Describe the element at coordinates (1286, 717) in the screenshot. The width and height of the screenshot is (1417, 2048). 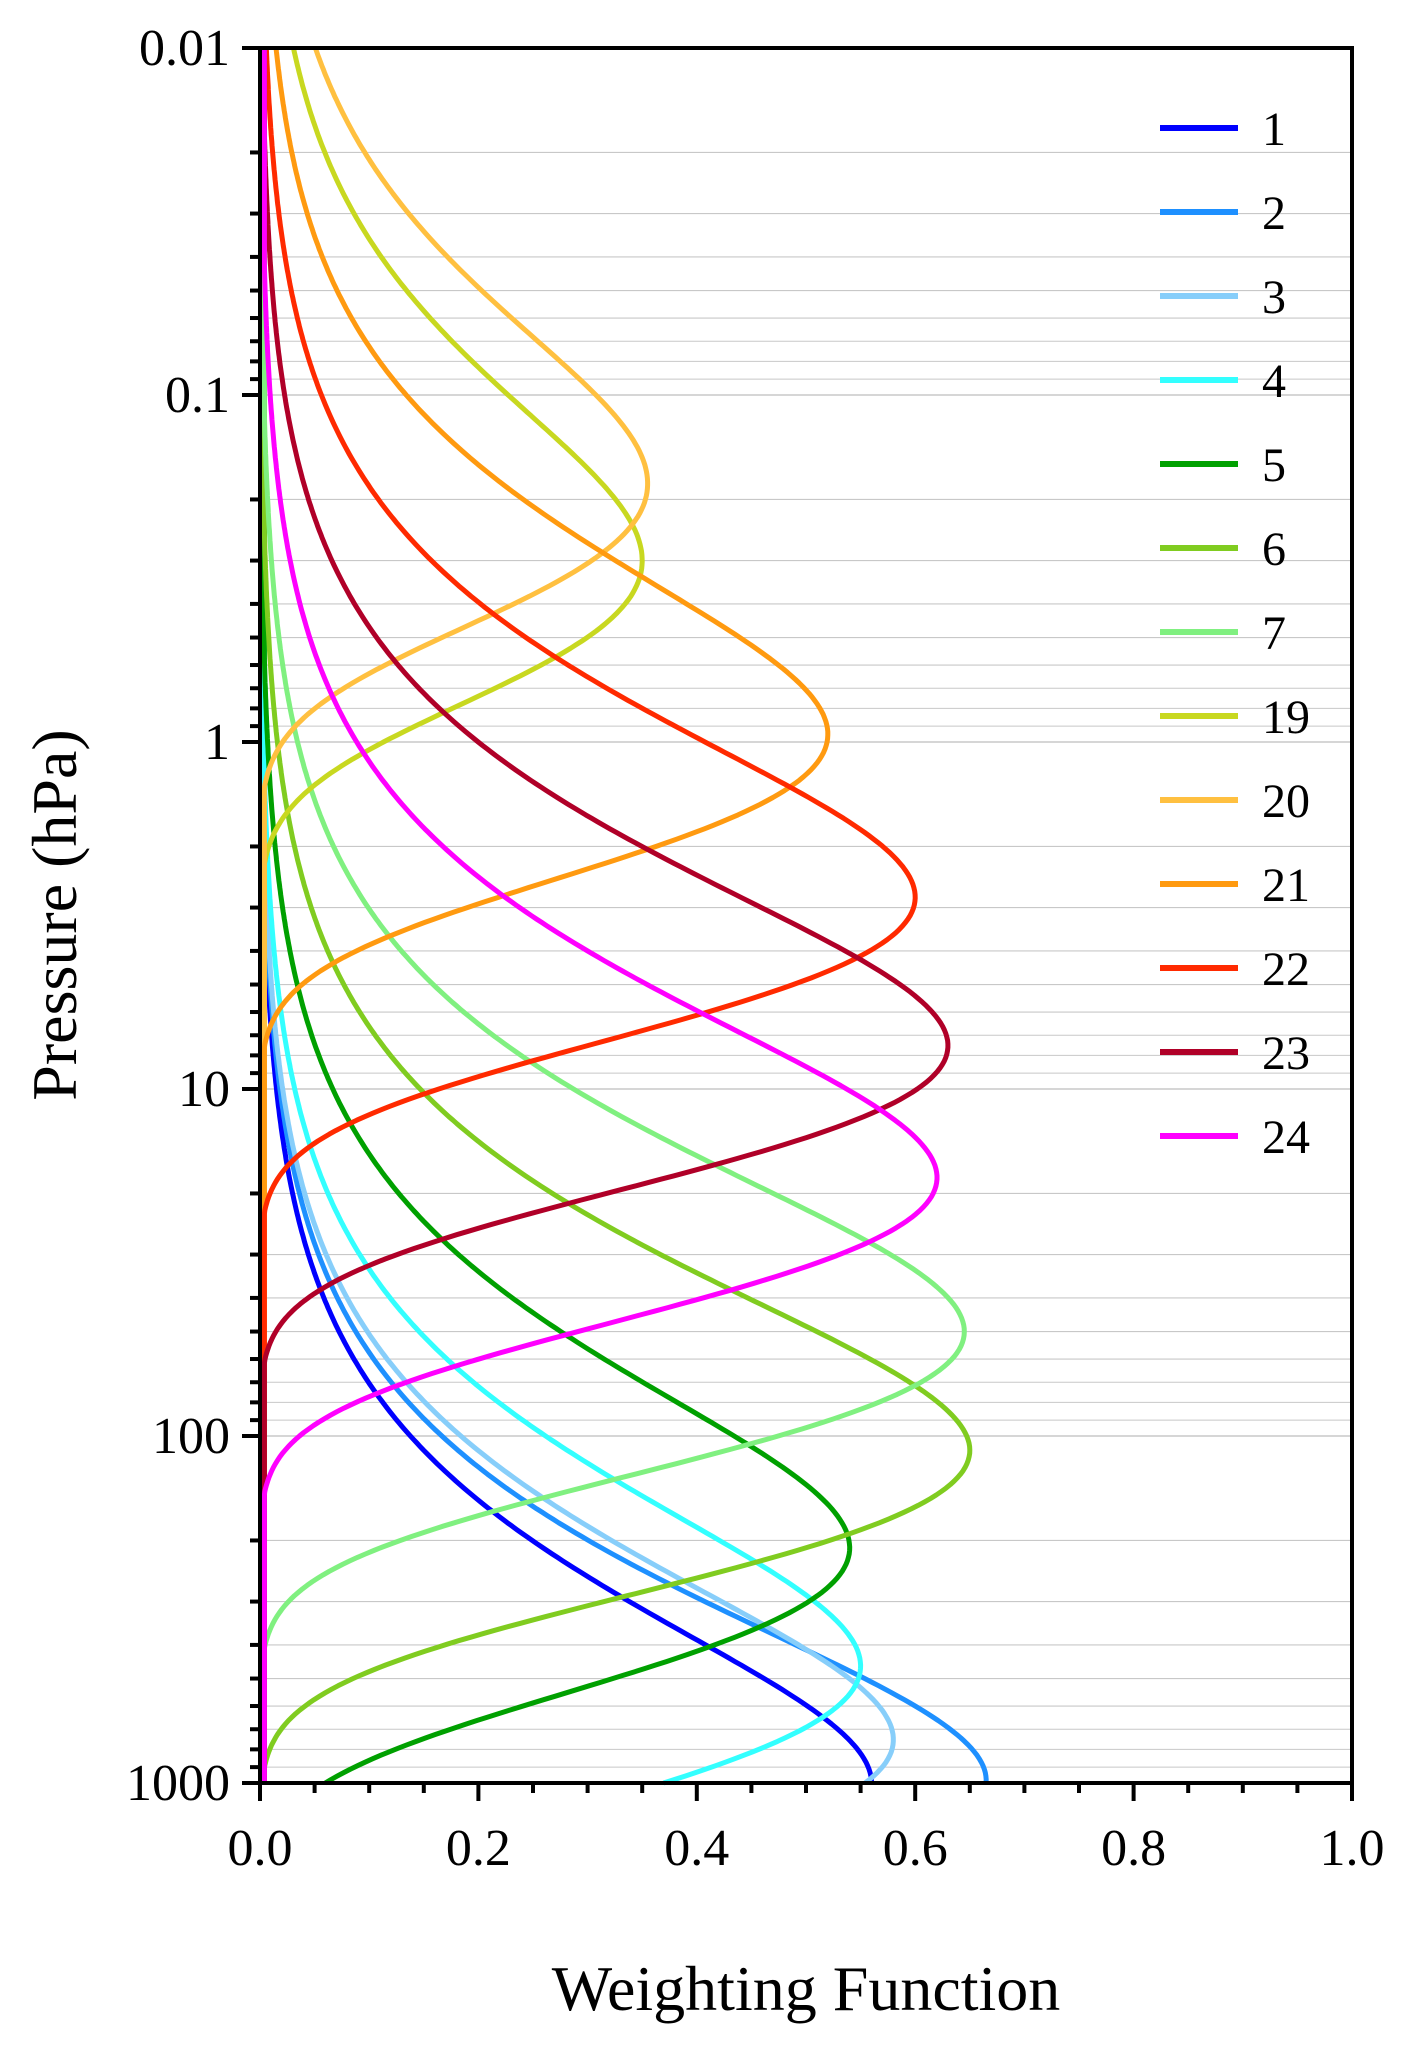
I see `legend-label-19: 19` at that location.